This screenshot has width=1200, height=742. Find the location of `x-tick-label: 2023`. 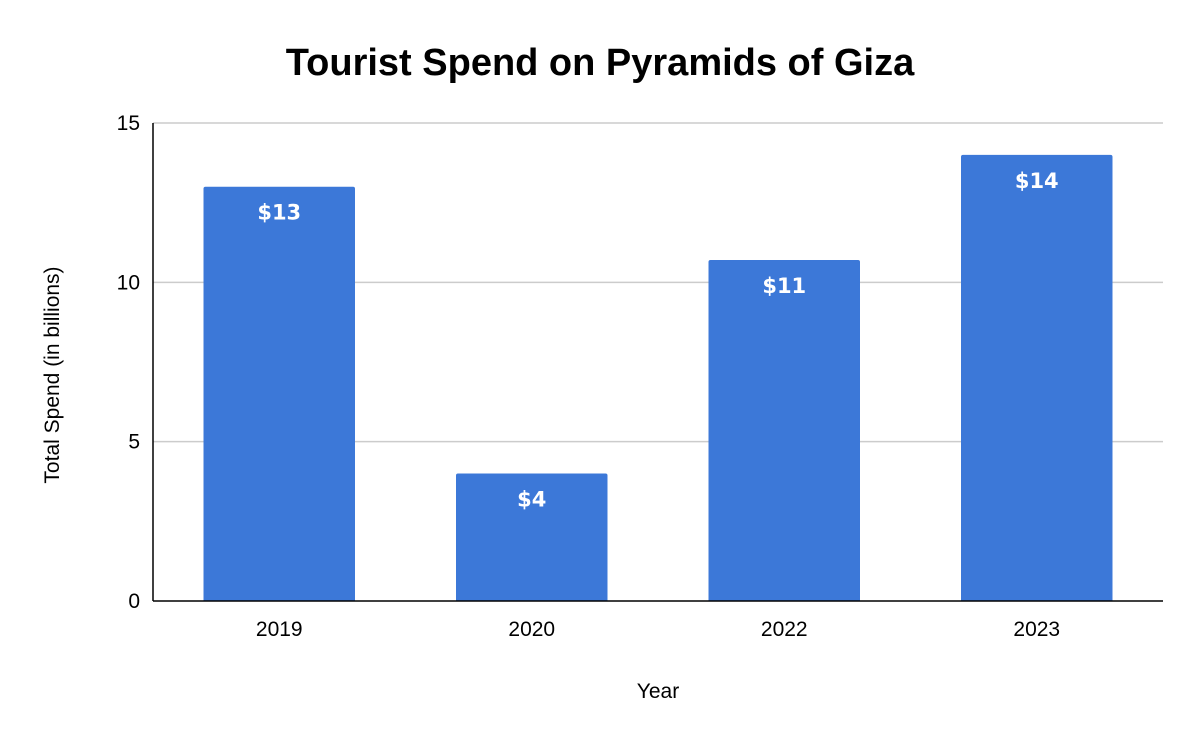

x-tick-label: 2023 is located at coordinates (1036, 629).